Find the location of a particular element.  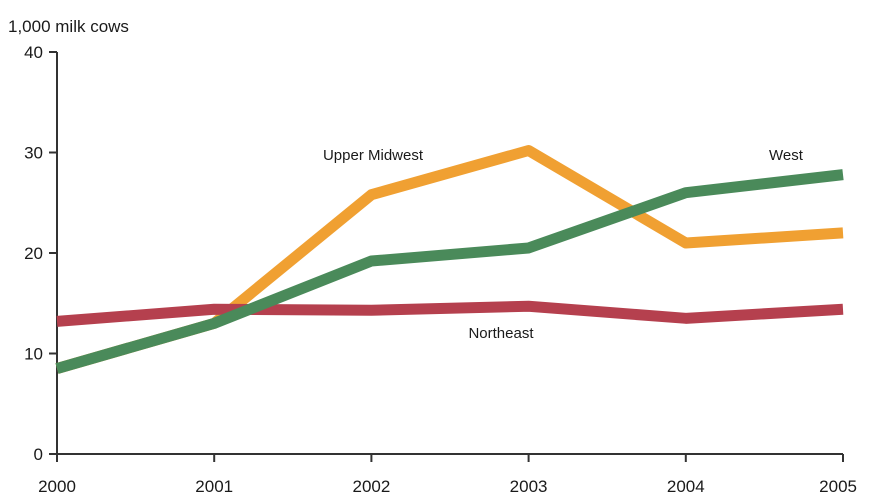

series-label-west: West is located at coordinates (786, 155).